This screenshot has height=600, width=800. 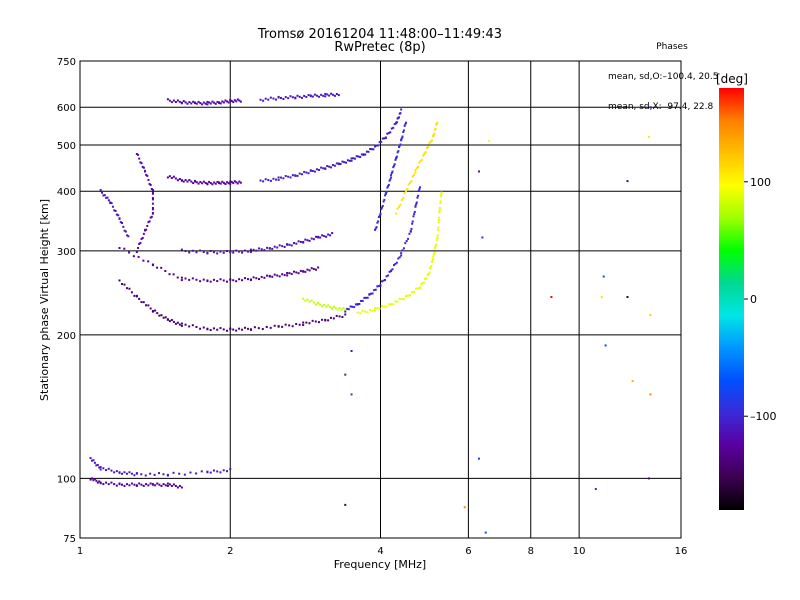 I want to click on y-tick-label: 75, so click(x=69, y=539).